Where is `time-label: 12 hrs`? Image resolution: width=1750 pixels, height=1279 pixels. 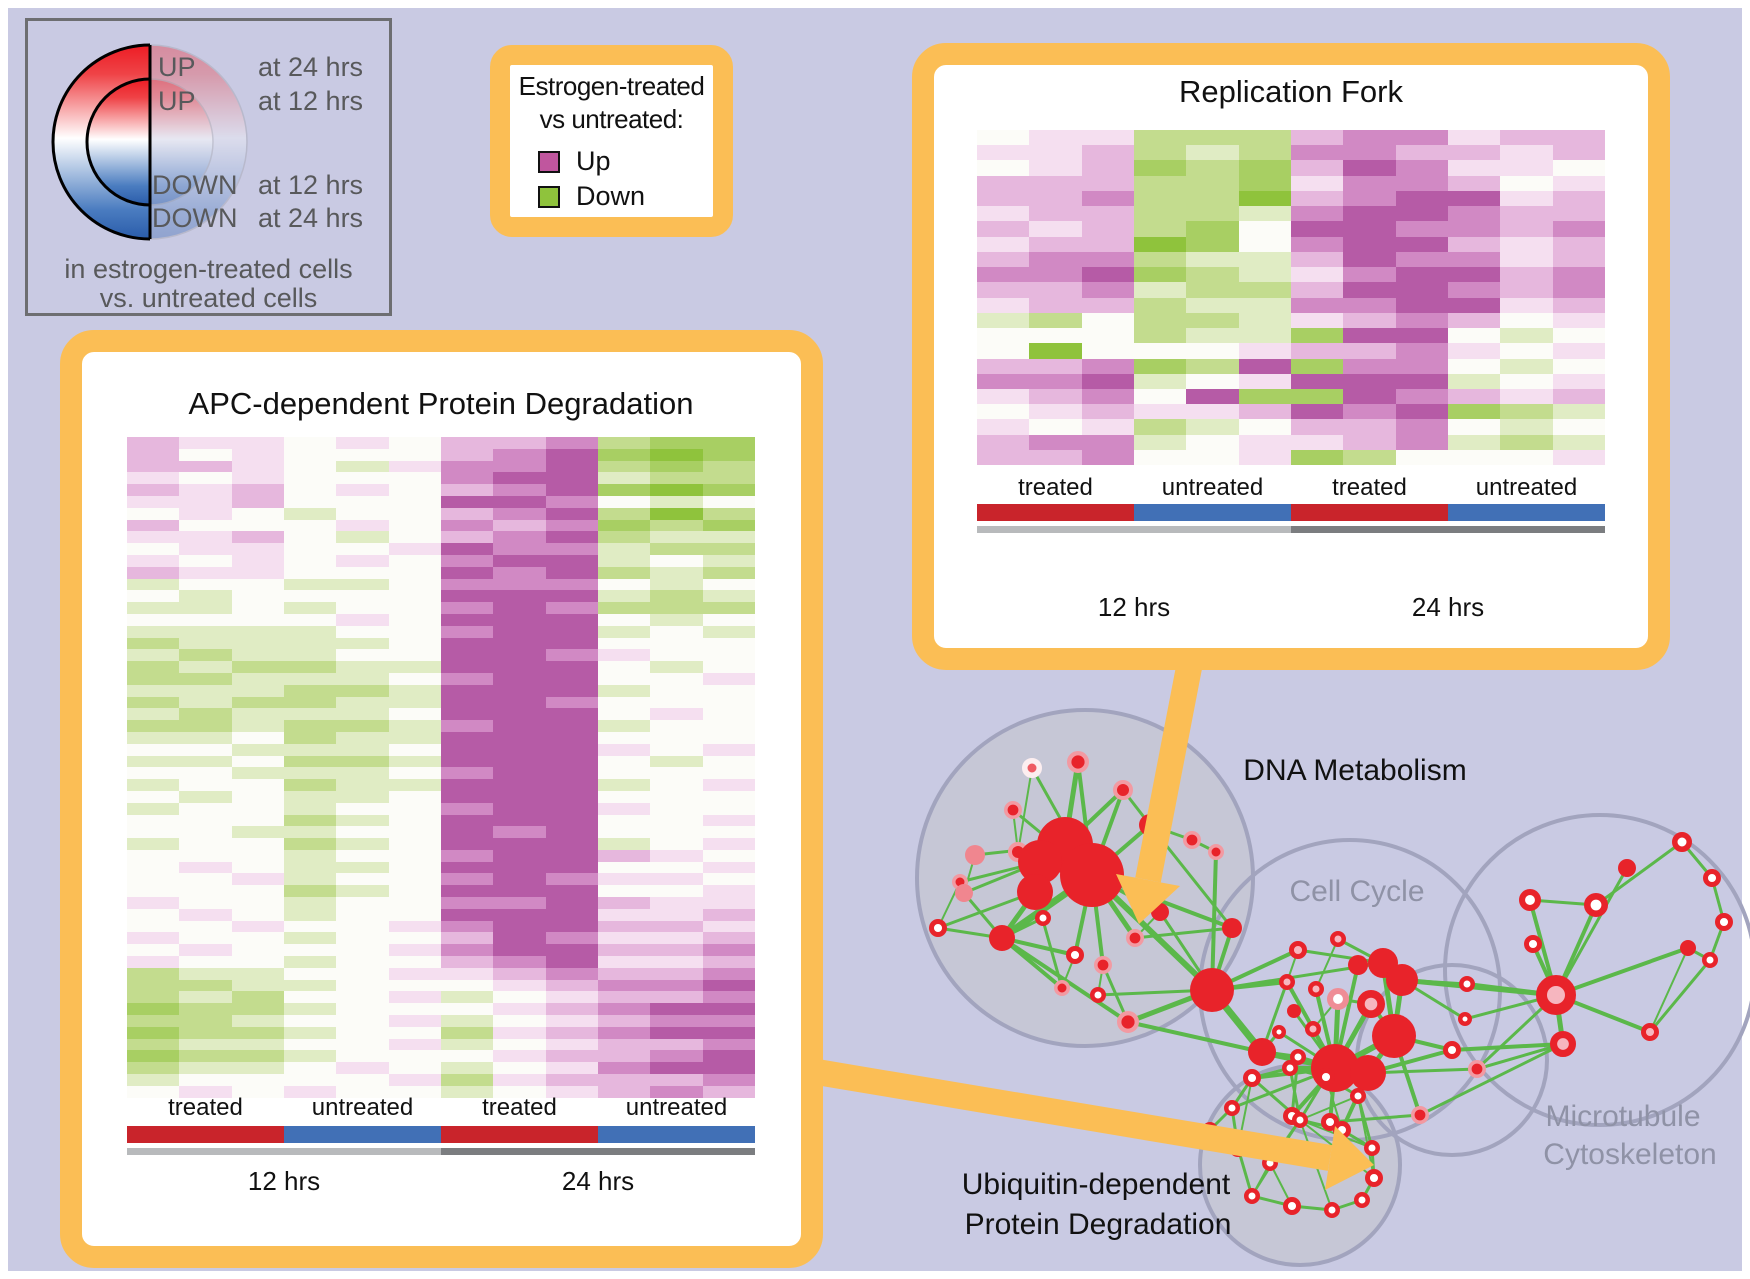 time-label: 12 hrs is located at coordinates (1134, 607).